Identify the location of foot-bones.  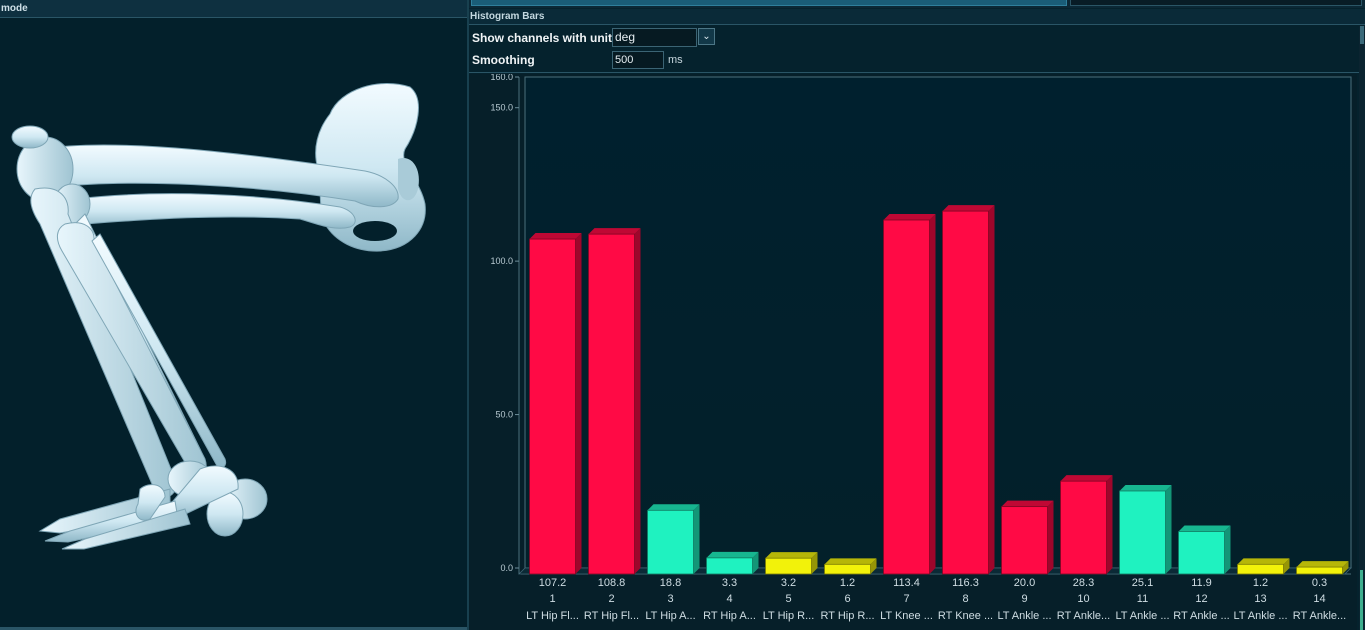
(153, 505).